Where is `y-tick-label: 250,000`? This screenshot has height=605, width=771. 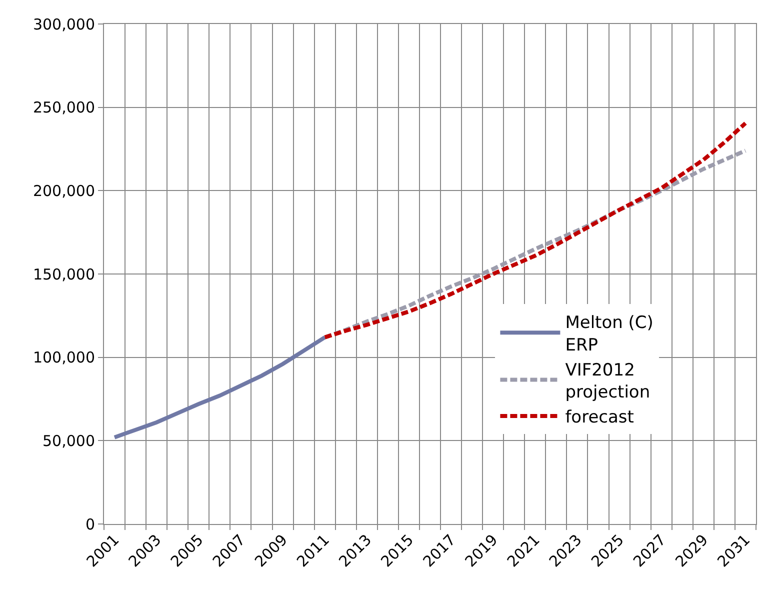 y-tick-label: 250,000 is located at coordinates (63, 107).